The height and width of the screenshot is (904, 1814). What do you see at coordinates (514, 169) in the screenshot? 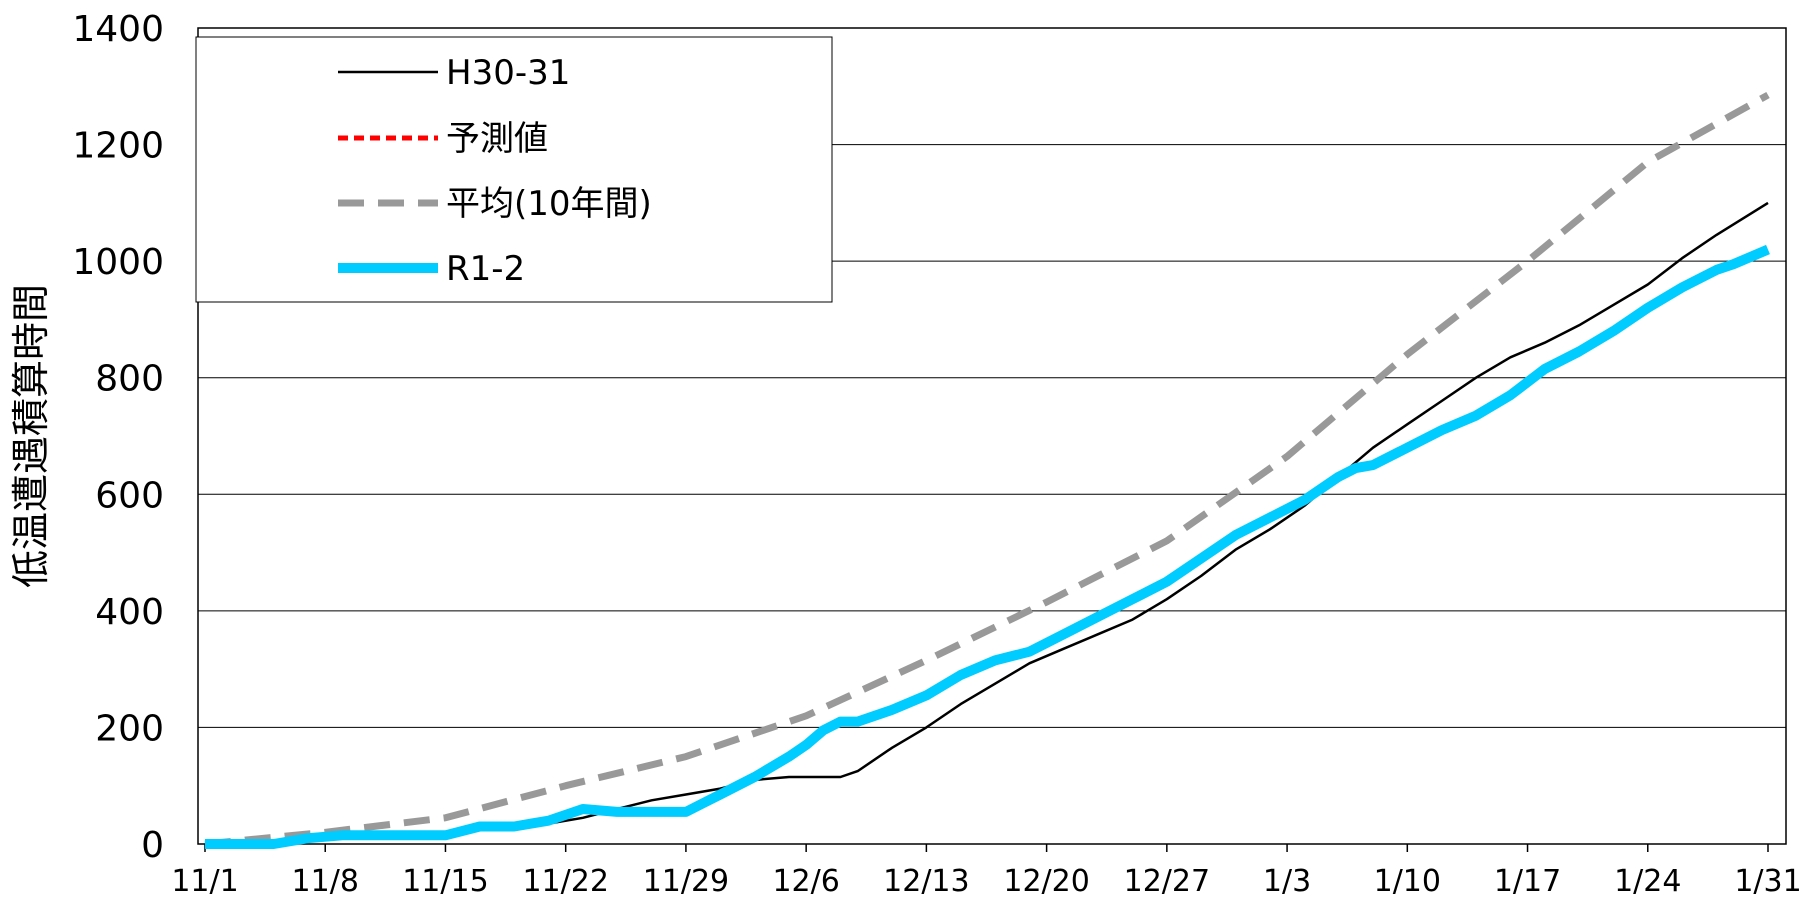
I see `legend-box` at bounding box center [514, 169].